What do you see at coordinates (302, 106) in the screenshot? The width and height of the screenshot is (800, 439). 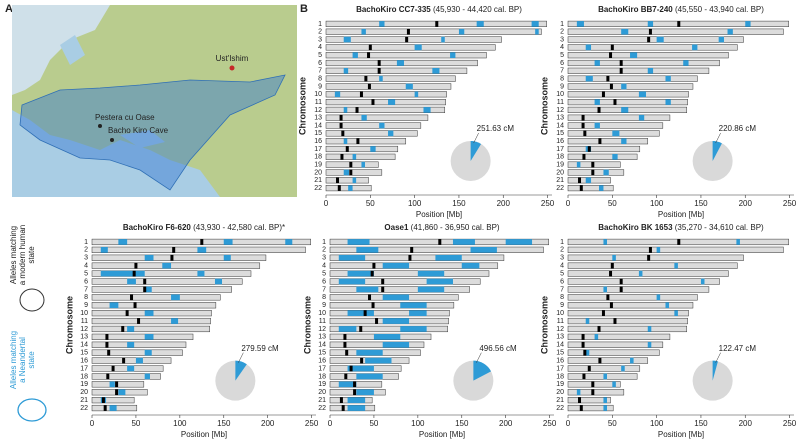 I see `y-axis-label: Chromosome` at bounding box center [302, 106].